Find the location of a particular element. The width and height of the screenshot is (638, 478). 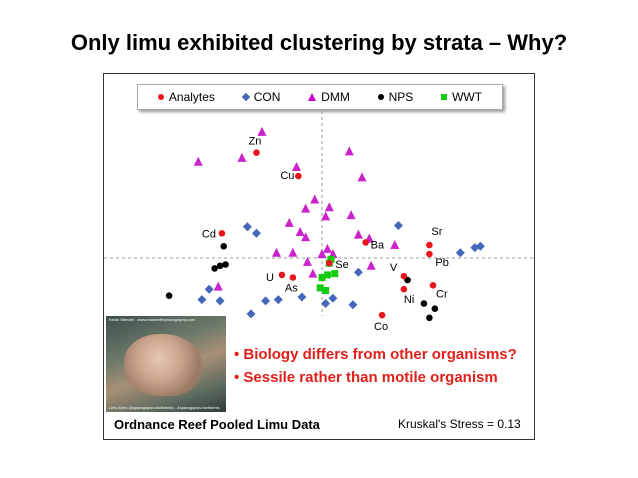

point-analyte-pb is located at coordinates (429, 254).